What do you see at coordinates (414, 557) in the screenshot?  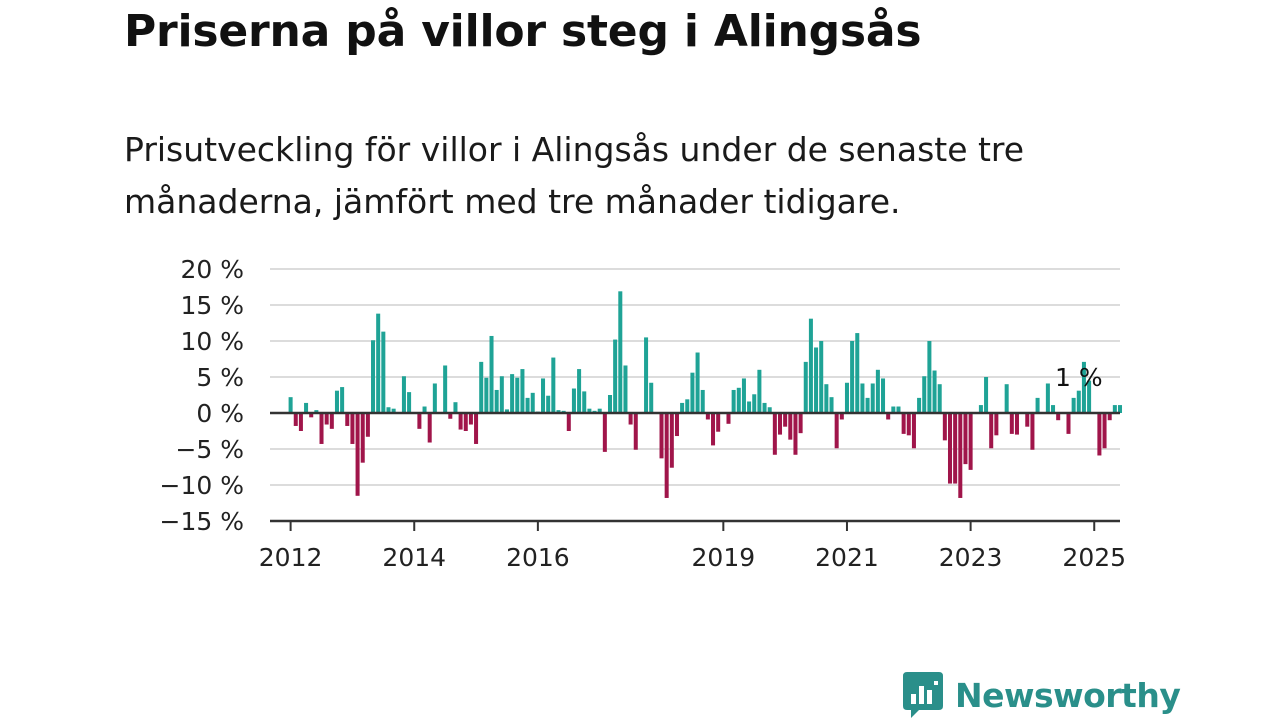 I see `x-tick-label: 2014` at bounding box center [414, 557].